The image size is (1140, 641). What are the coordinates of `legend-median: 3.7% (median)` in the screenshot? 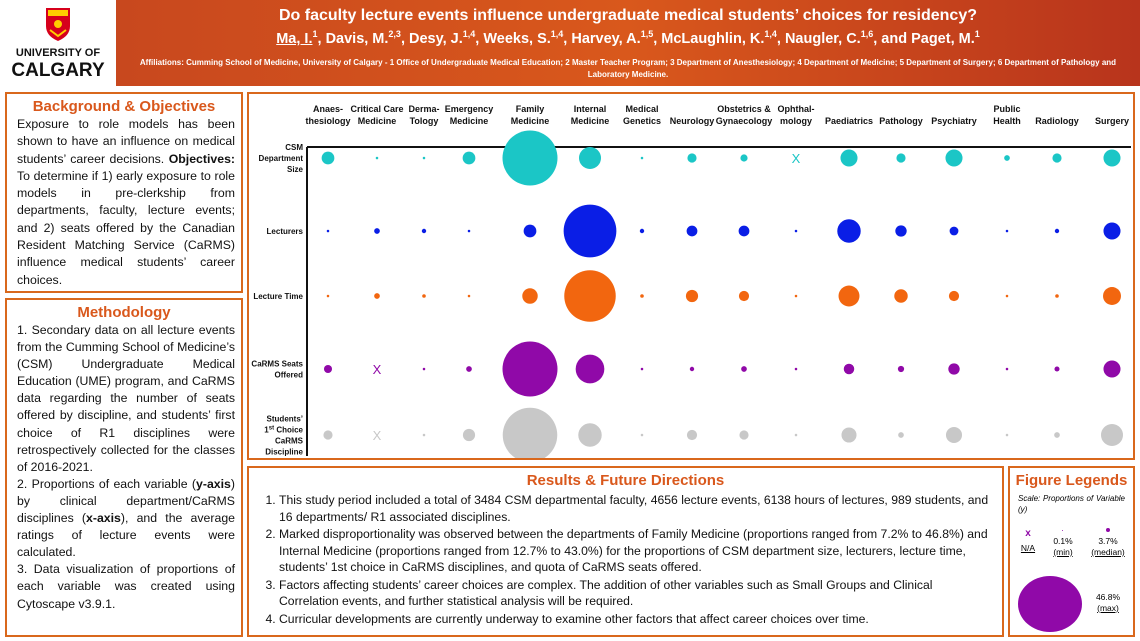 It's located at (1108, 543).